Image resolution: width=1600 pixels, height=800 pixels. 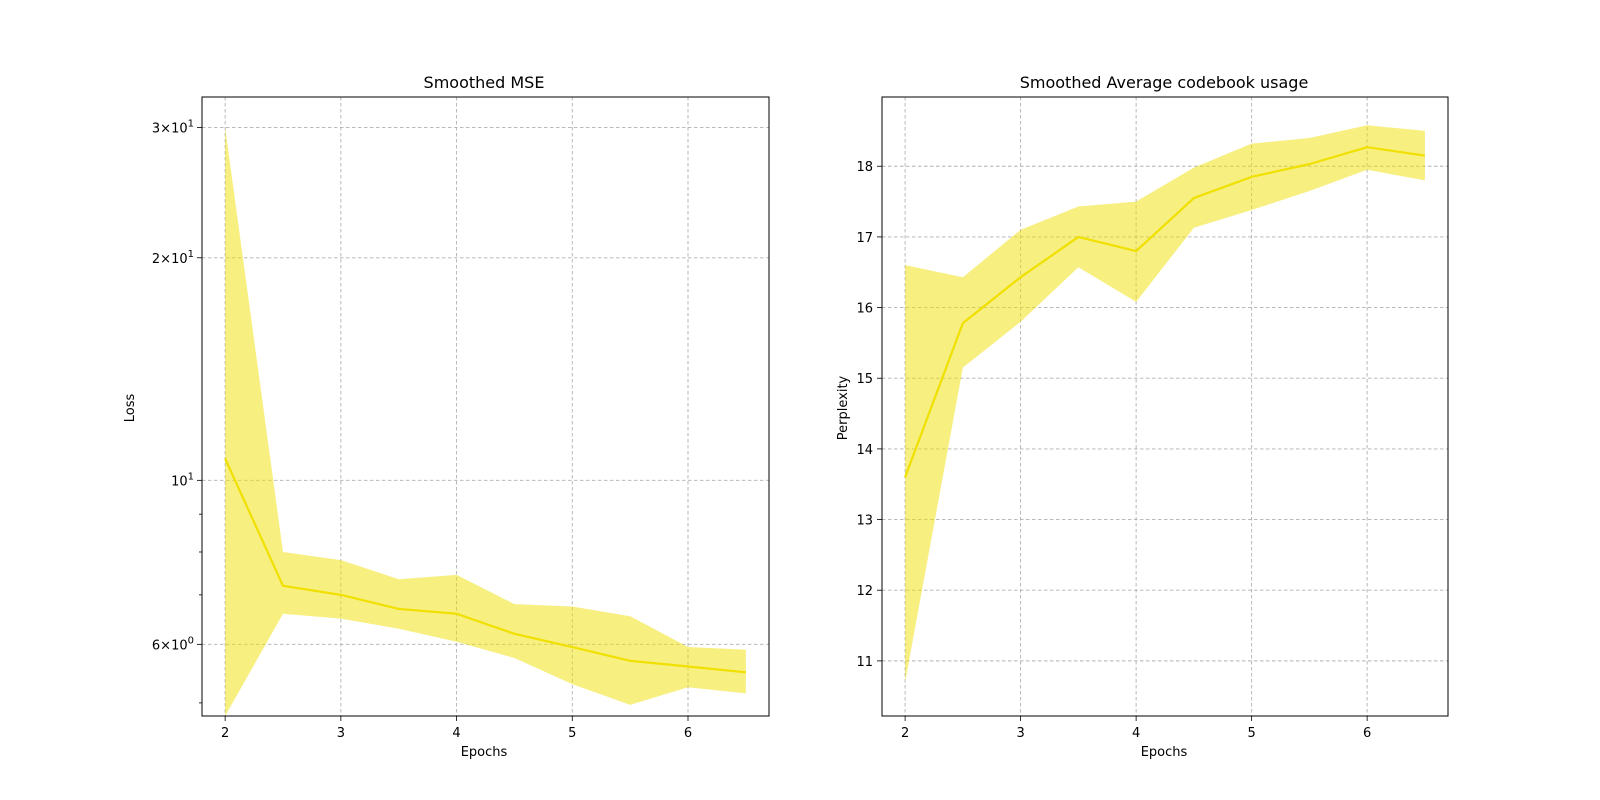 I want to click on perplexity-chart-title: Smoothed Average codebook usage, so click(x=1164, y=82).